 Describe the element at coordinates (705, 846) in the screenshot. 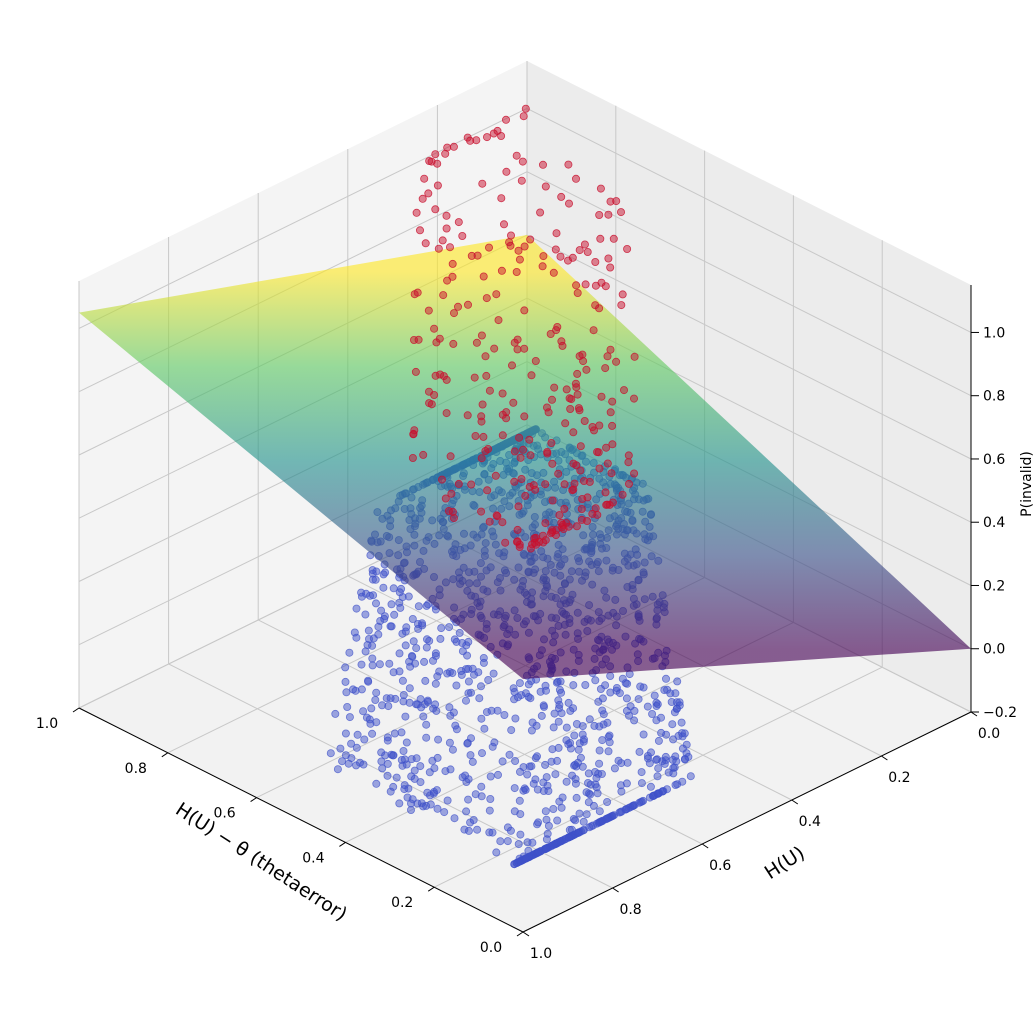

I see `y-tick-mark` at that location.